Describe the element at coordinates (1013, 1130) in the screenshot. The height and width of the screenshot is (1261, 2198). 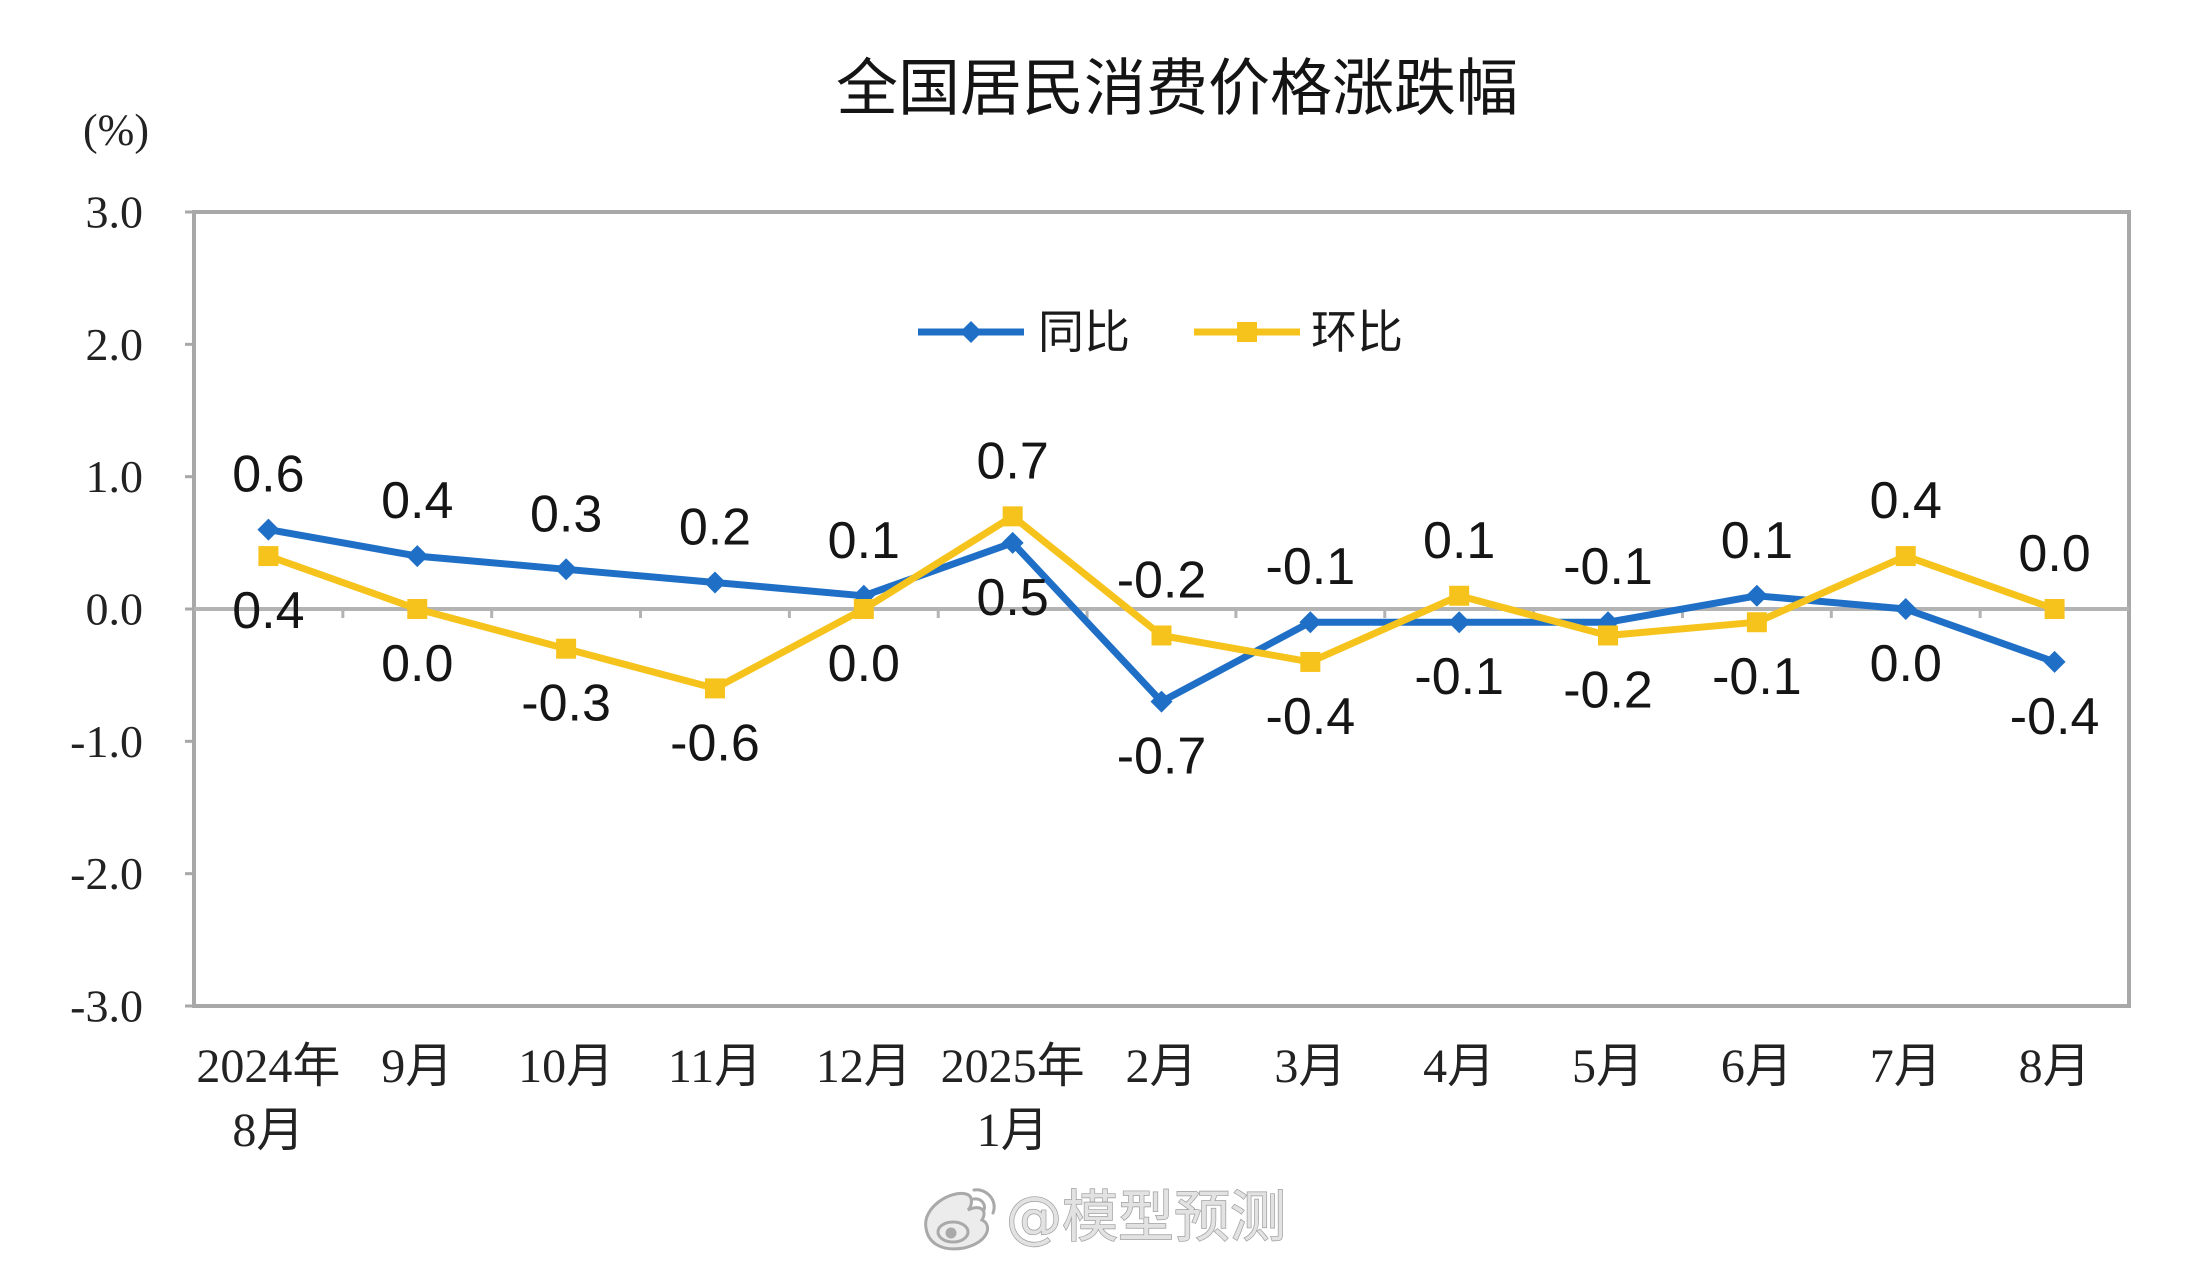
I see `x-tick-label-line: 1月` at that location.